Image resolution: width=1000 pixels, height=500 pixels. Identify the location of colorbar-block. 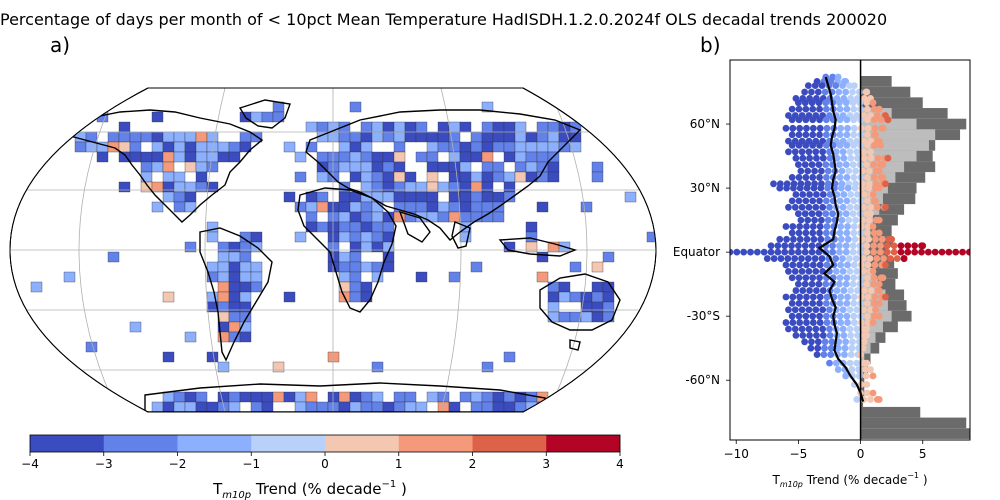
(435, 443).